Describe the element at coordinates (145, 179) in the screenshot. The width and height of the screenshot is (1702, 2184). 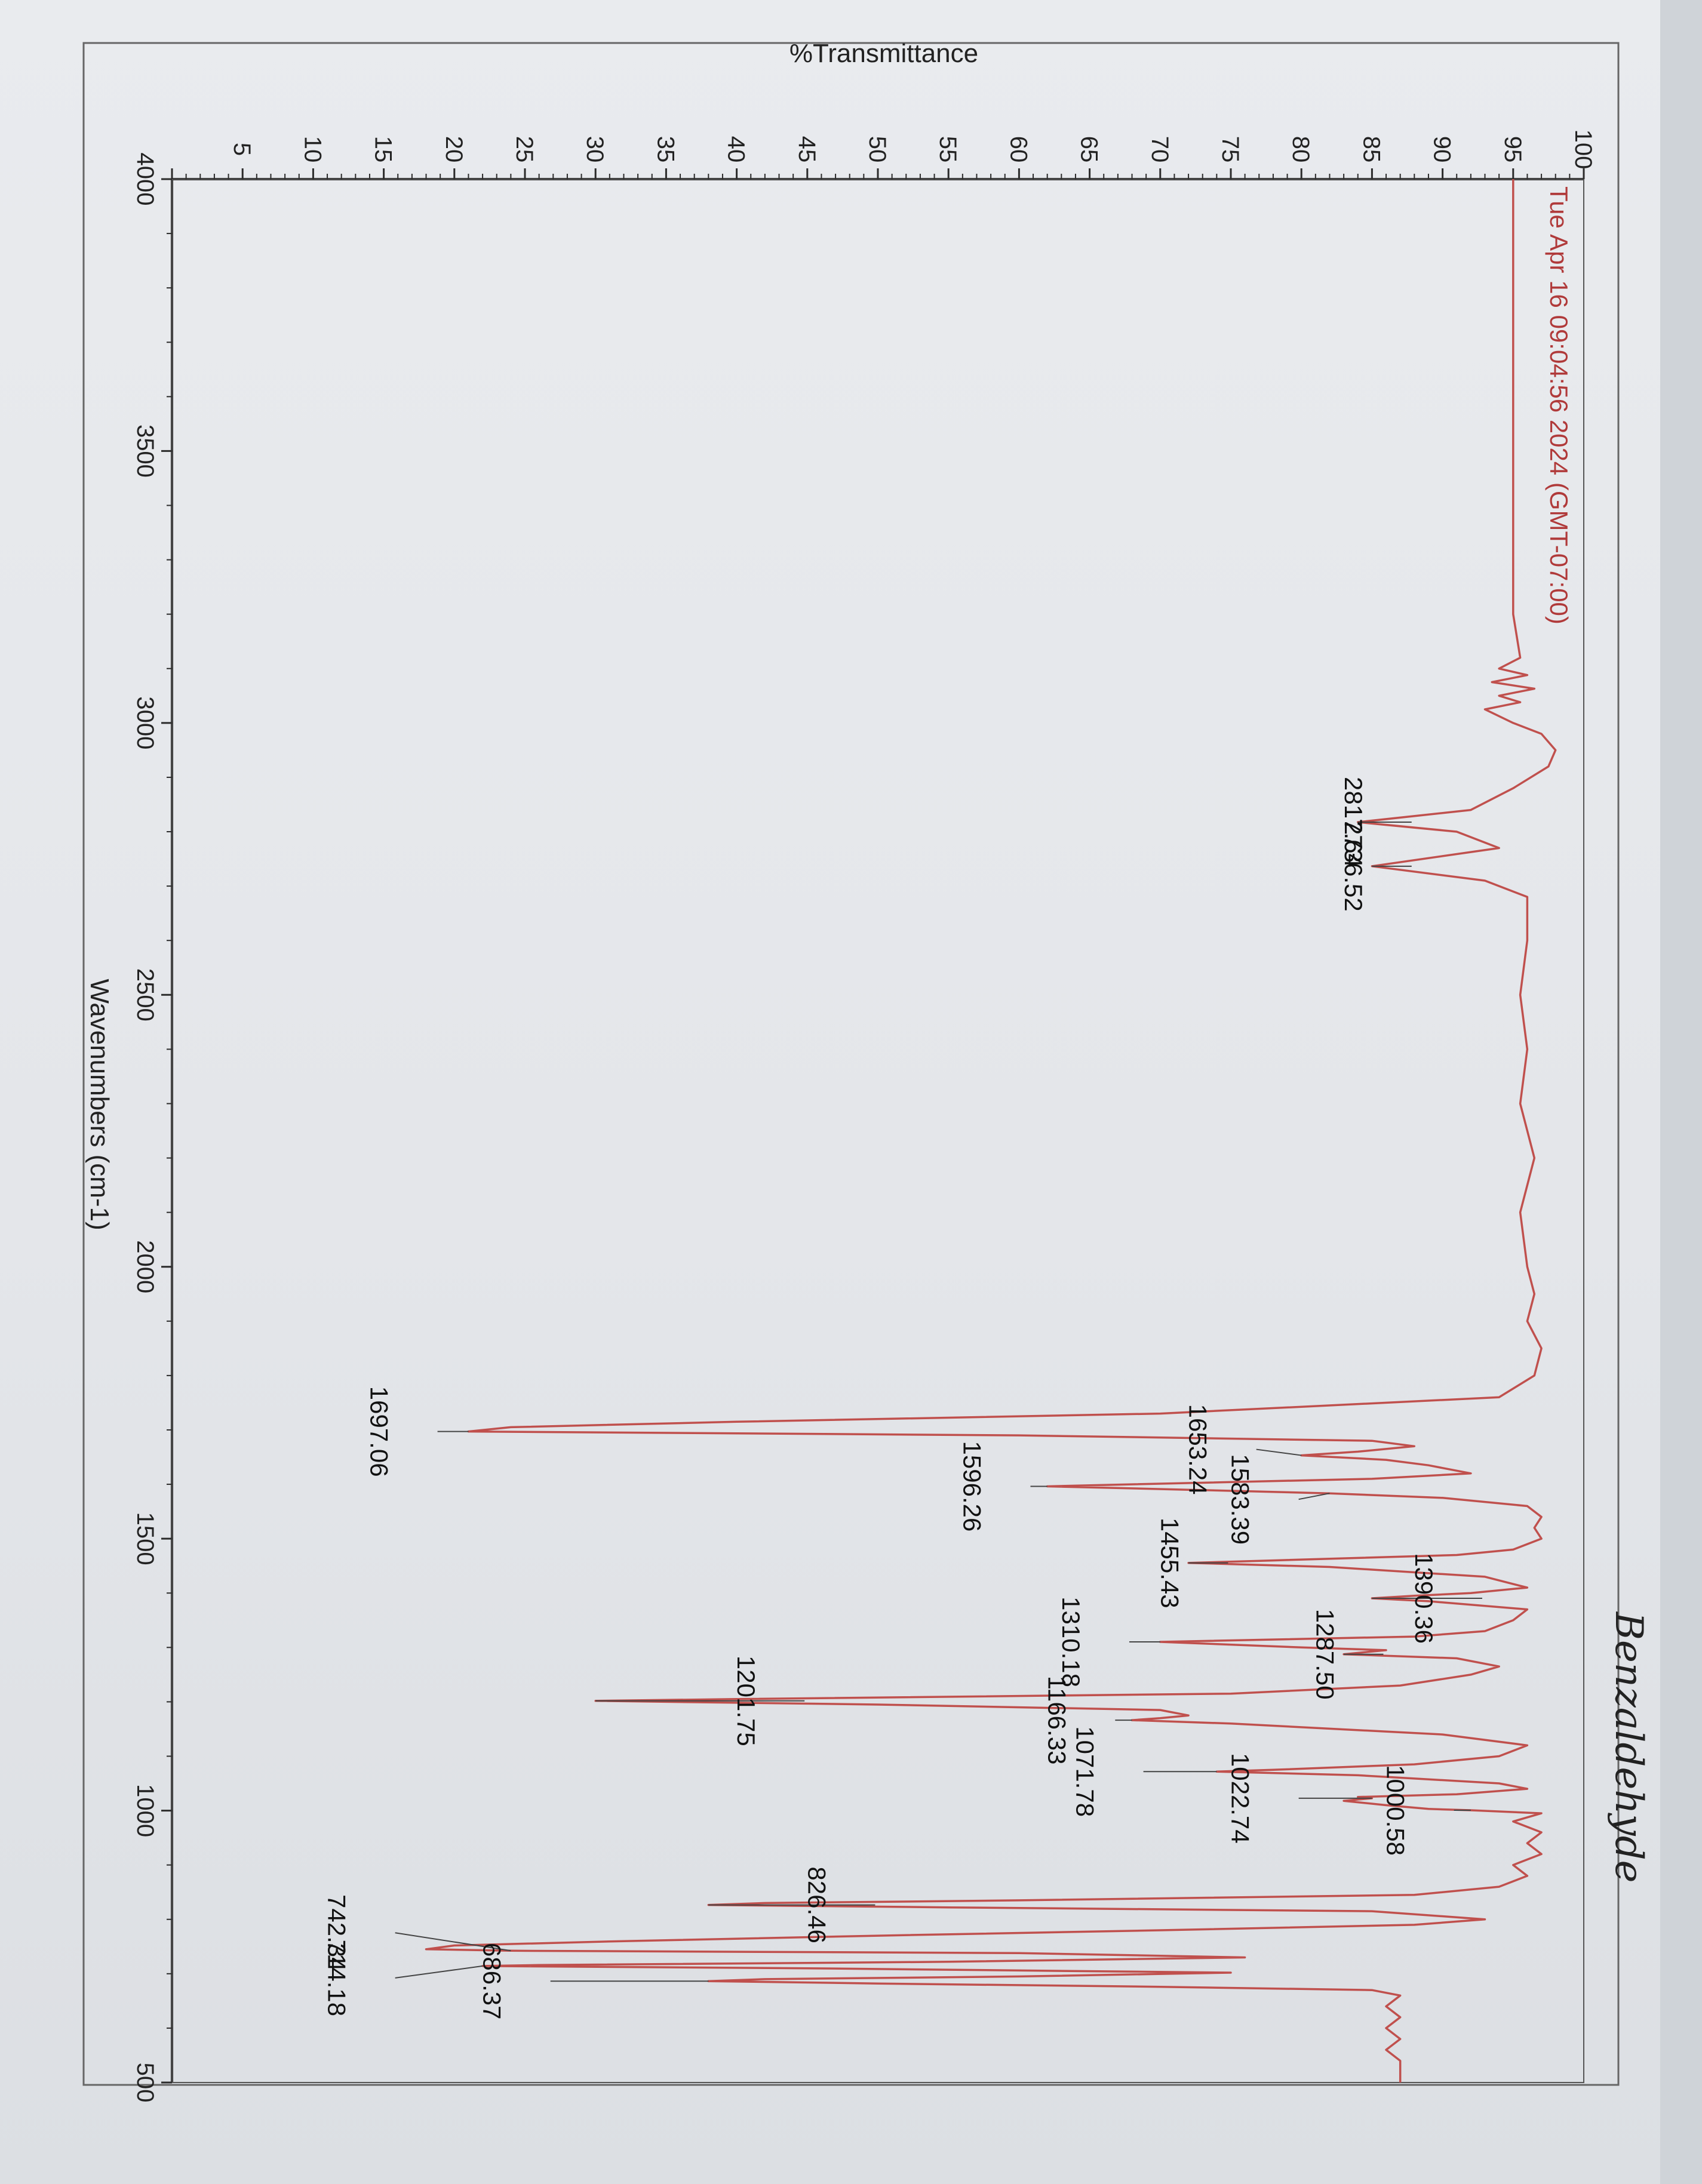
I see `x-tick-label: 4000` at that location.